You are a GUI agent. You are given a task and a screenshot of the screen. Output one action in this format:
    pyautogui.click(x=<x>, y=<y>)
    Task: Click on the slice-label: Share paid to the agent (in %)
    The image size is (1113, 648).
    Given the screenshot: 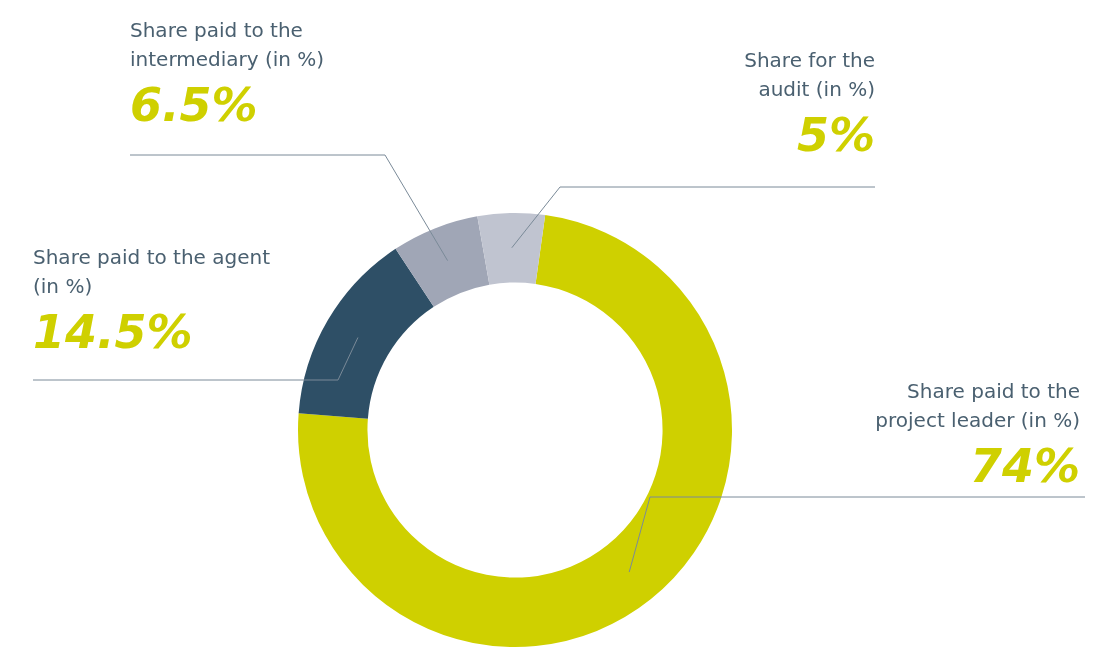 What is the action you would take?
    pyautogui.click(x=152, y=272)
    